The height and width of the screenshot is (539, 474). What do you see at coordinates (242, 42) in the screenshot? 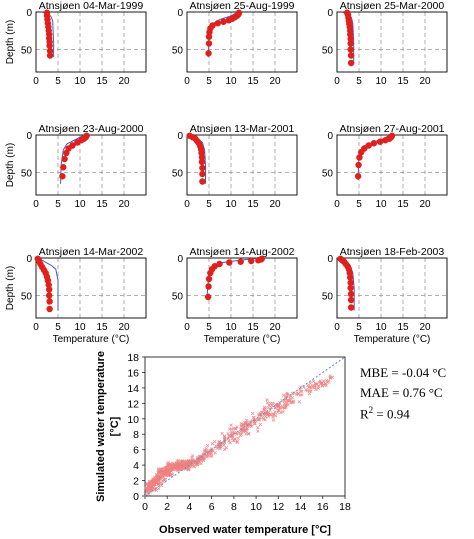
I see `plot-frame` at bounding box center [242, 42].